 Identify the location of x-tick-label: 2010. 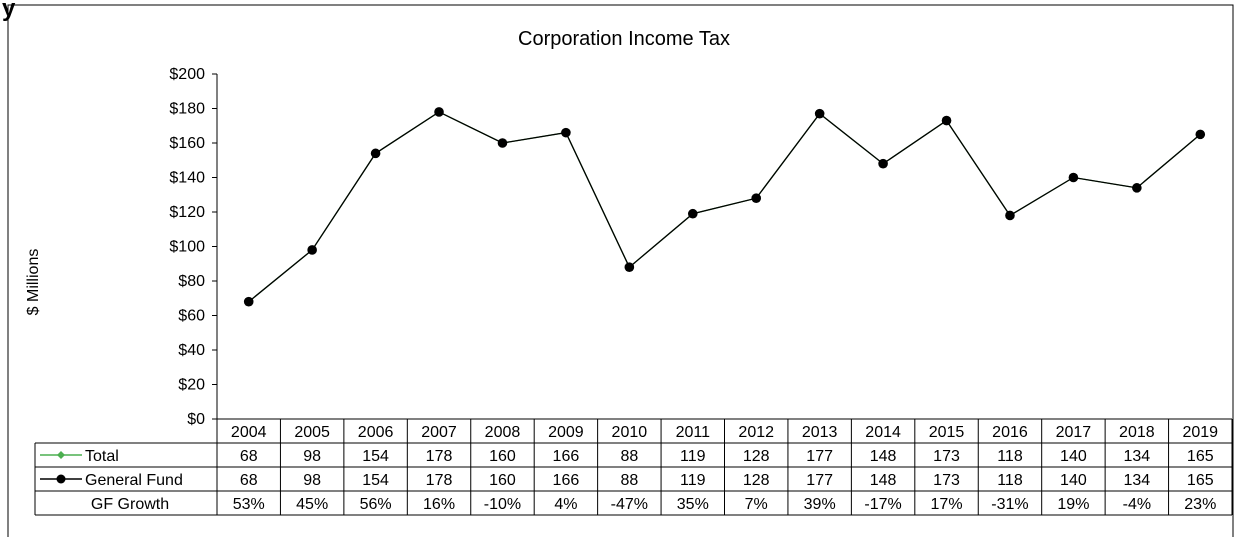
(630, 432).